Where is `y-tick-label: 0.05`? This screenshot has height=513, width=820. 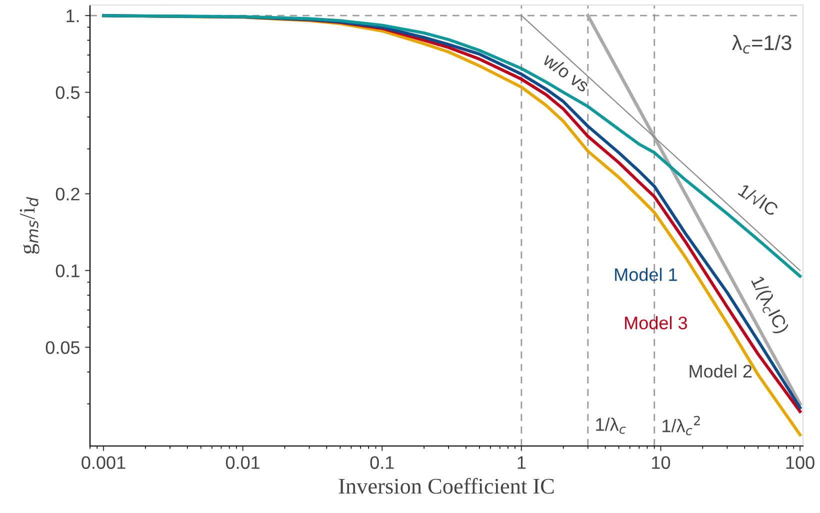 y-tick-label: 0.05 is located at coordinates (63, 347).